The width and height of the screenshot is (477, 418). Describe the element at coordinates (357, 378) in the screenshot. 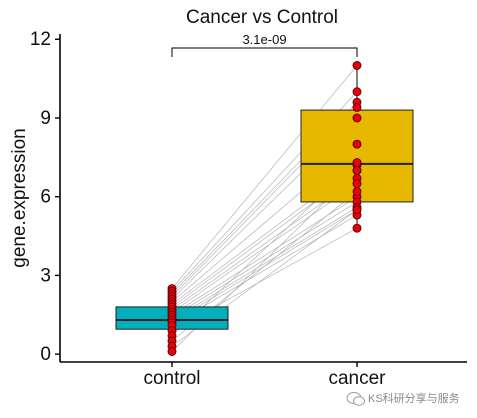

I see `x-tick-label-cancer: cancer` at that location.